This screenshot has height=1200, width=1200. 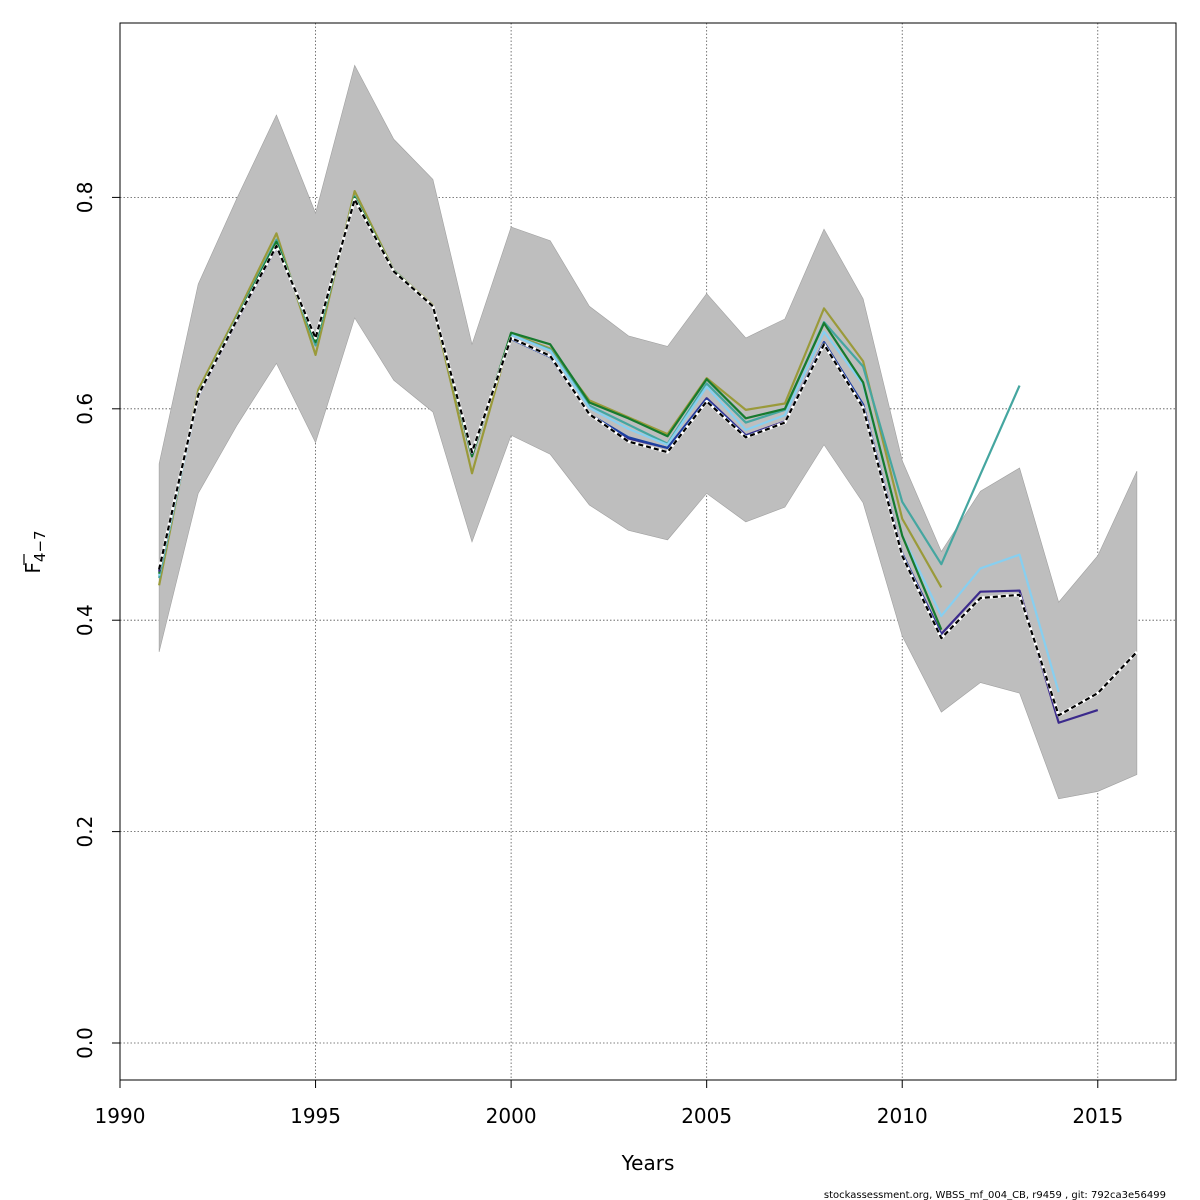 What do you see at coordinates (648, 1163) in the screenshot?
I see `x-axis-title: Years` at bounding box center [648, 1163].